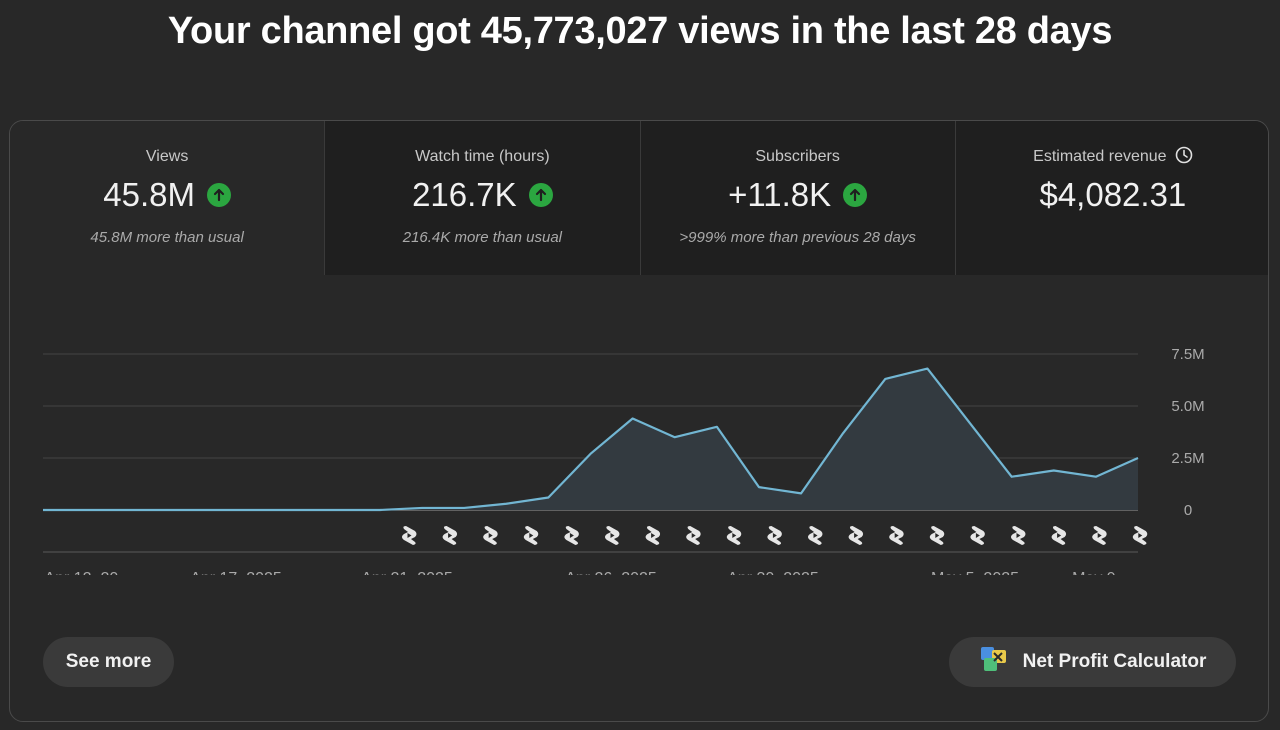 The height and width of the screenshot is (730, 1280). Describe the element at coordinates (994, 662) in the screenshot. I see `calculator-logo-icon` at that location.